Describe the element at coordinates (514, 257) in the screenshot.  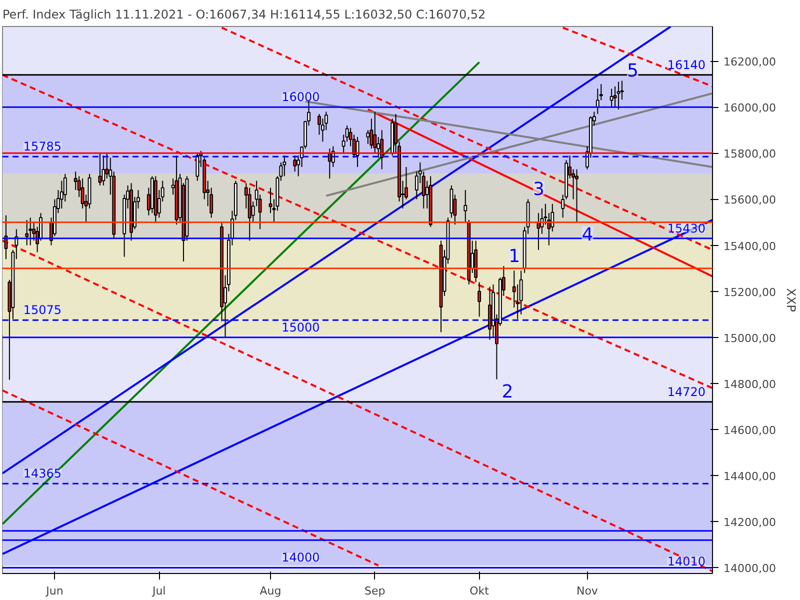
I see `annotation: 1` at that location.